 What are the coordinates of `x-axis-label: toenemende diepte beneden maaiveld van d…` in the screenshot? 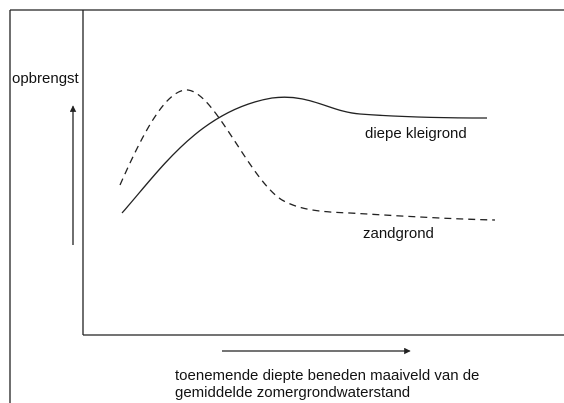 It's located at (327, 375).